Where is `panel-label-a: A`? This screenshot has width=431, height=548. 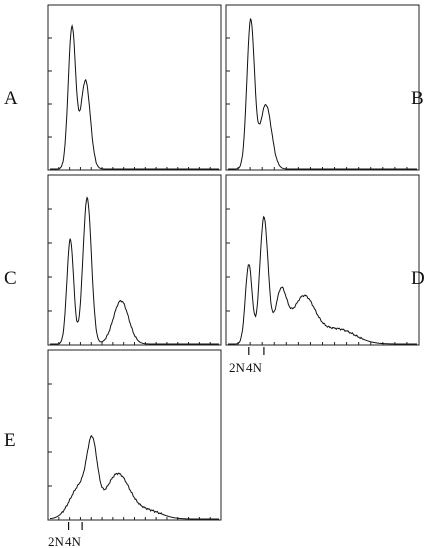 panel-label-a: A is located at coordinates (11, 98).